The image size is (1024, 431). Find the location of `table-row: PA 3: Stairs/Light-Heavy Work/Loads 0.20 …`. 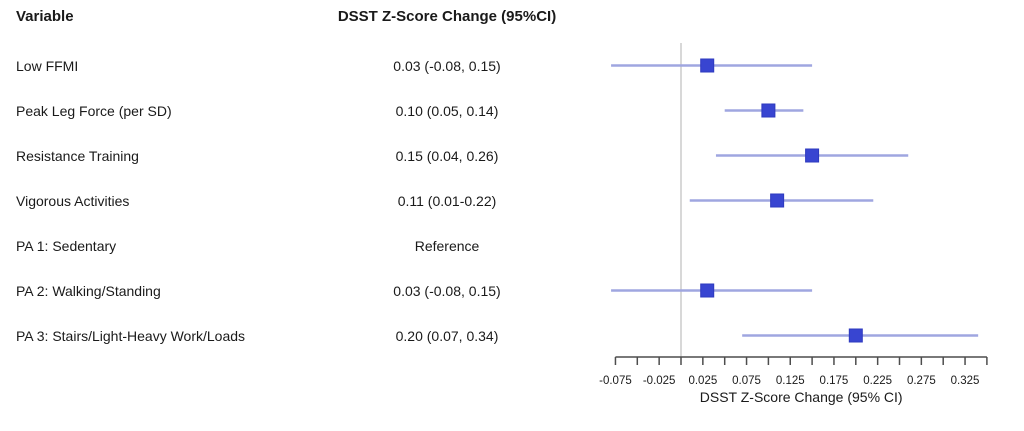

table-row: PA 3: Stairs/Light-Heavy Work/Loads 0.20 … is located at coordinates (300, 336).